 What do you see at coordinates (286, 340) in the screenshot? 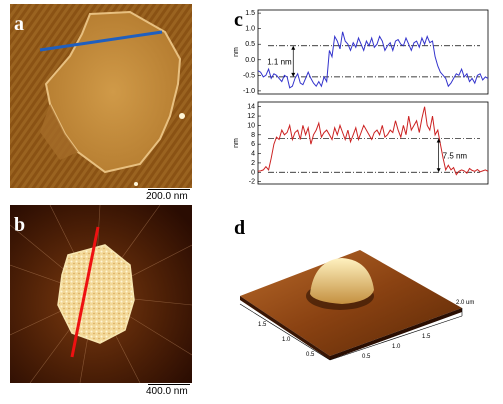
I see `surface-axis-left-tick-1: 1.0` at bounding box center [286, 340].